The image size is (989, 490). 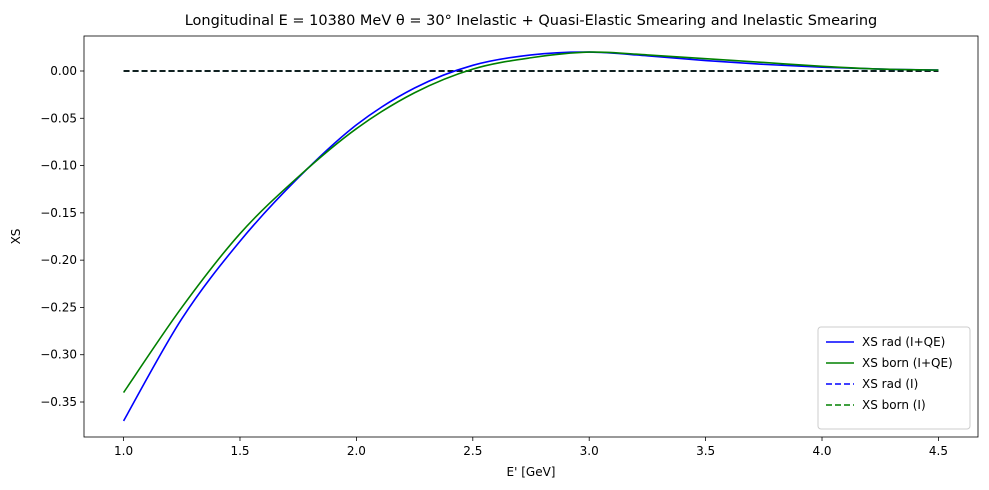 What do you see at coordinates (58, 166) in the screenshot?
I see `y-tick-label: −0.10` at bounding box center [58, 166].